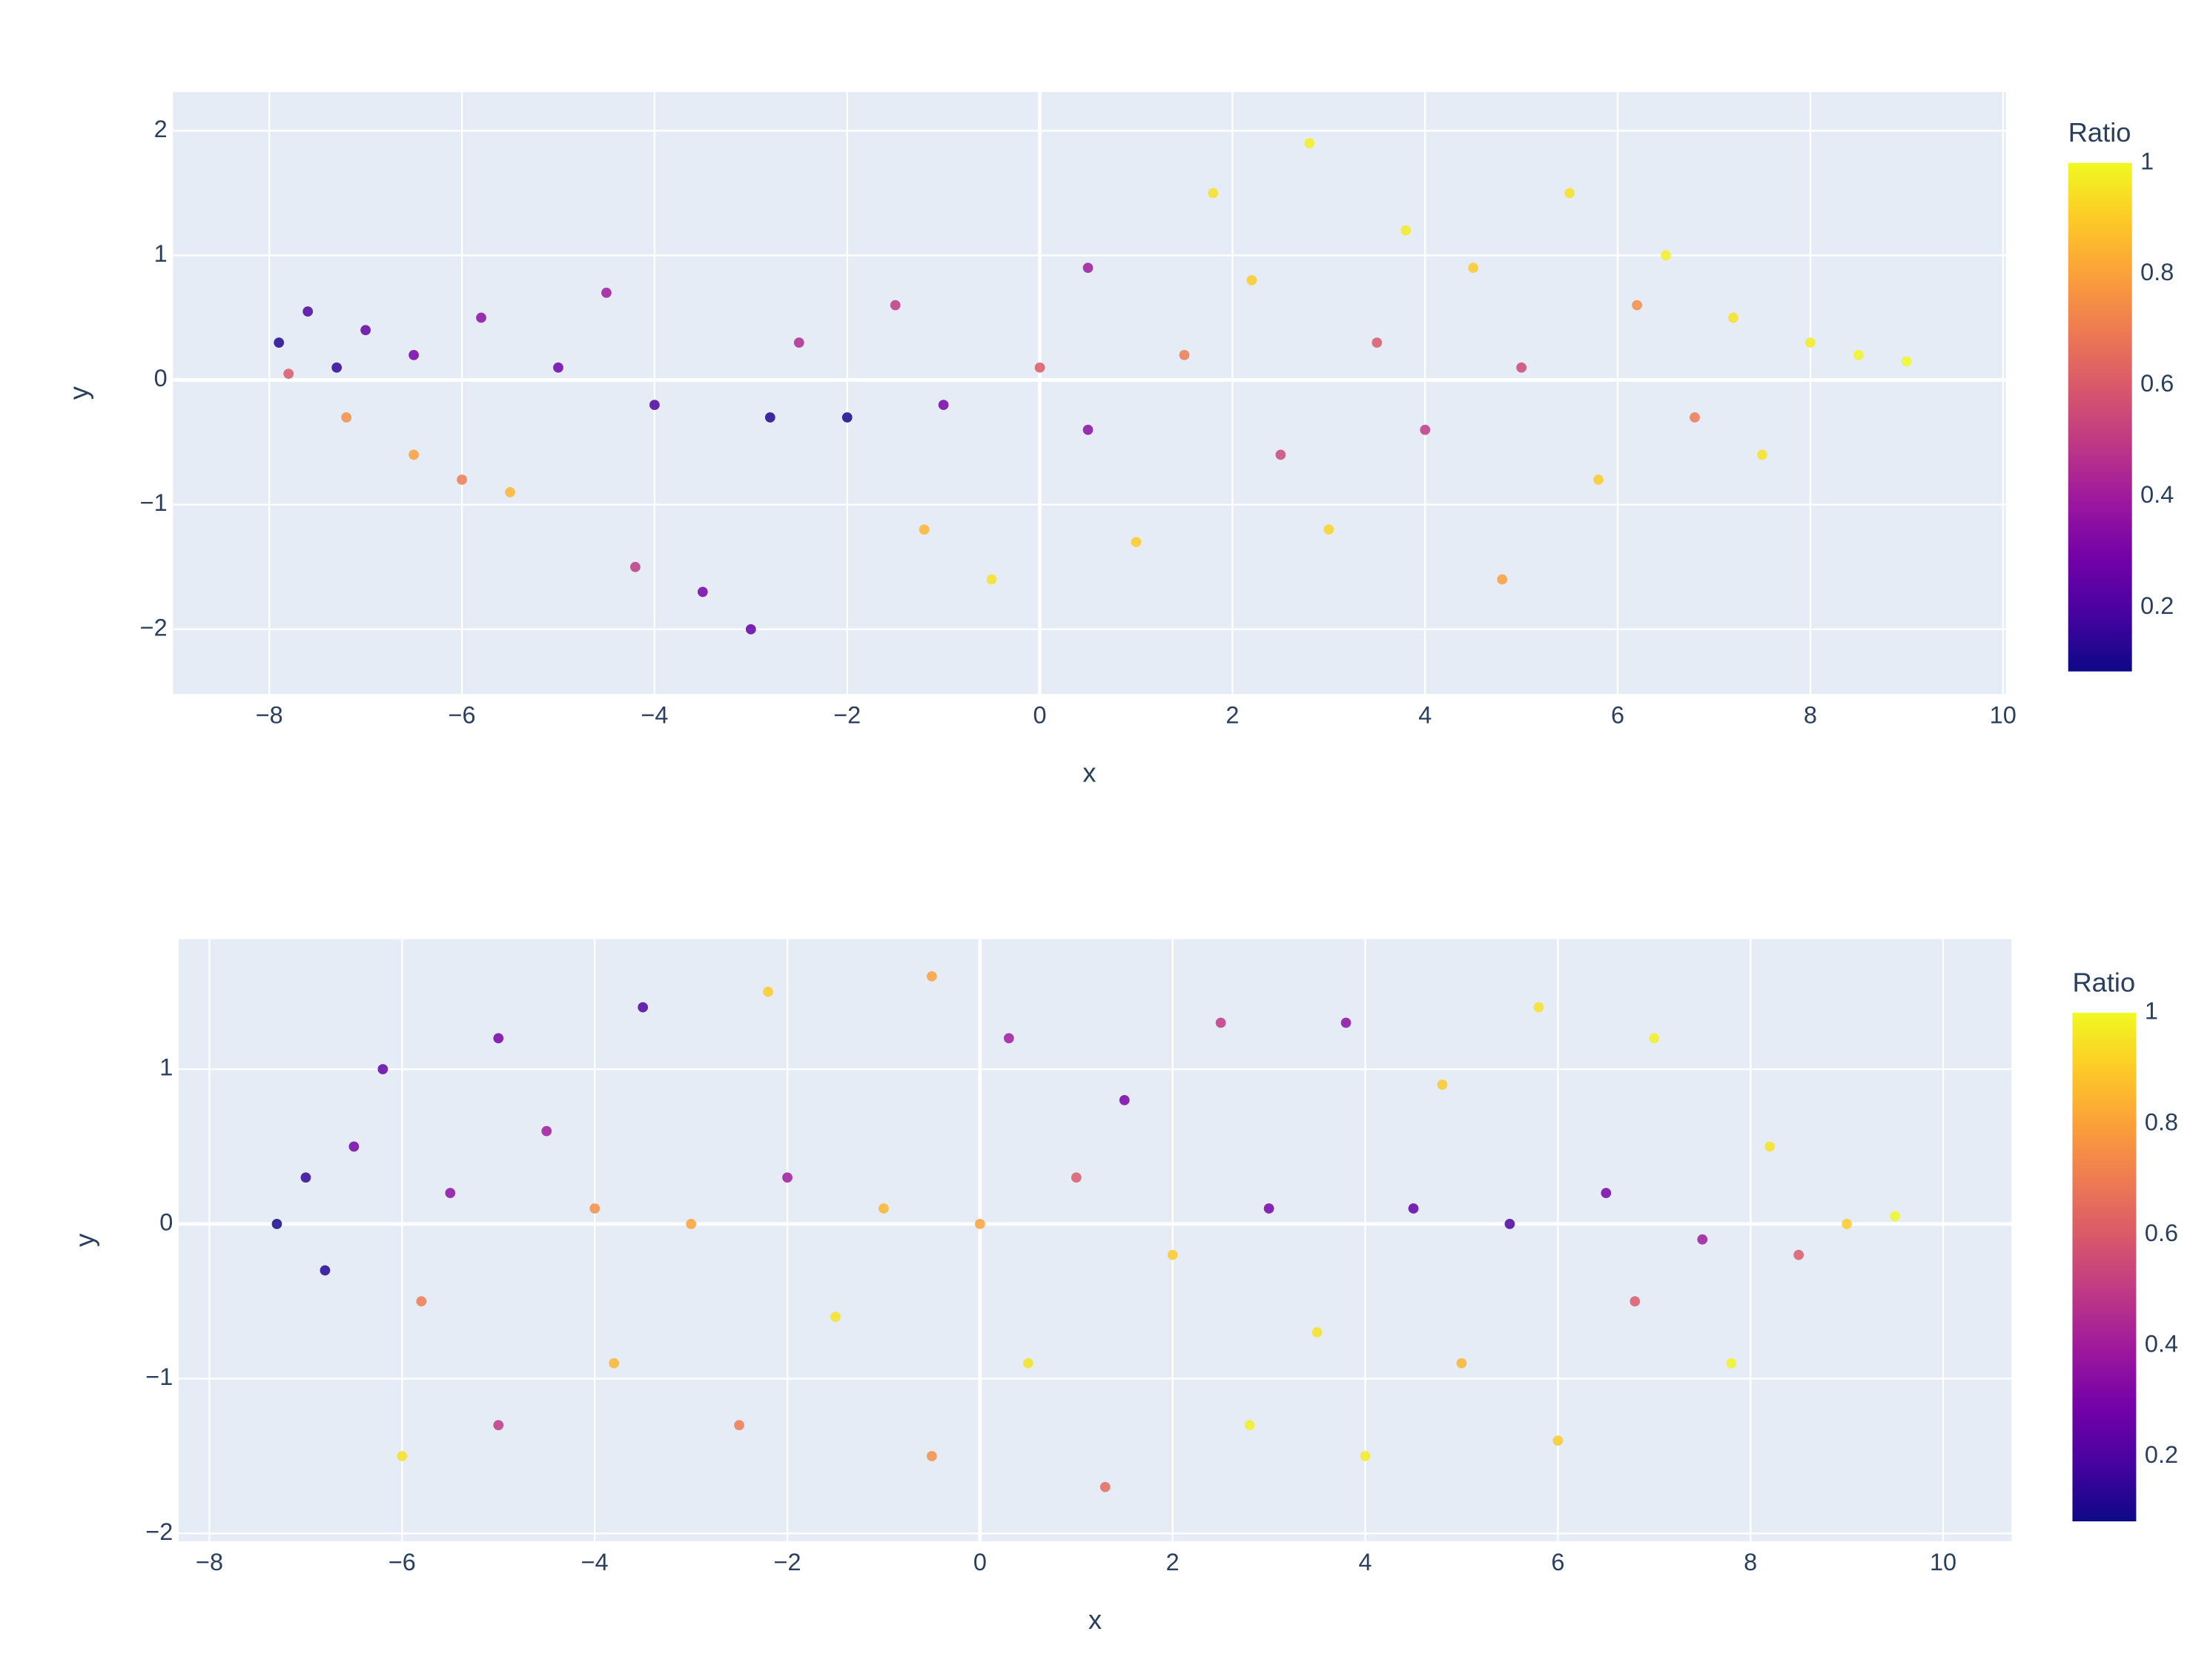 This screenshot has width=2210, height=1680. Describe the element at coordinates (2100, 417) in the screenshot. I see `colorbar` at that location.